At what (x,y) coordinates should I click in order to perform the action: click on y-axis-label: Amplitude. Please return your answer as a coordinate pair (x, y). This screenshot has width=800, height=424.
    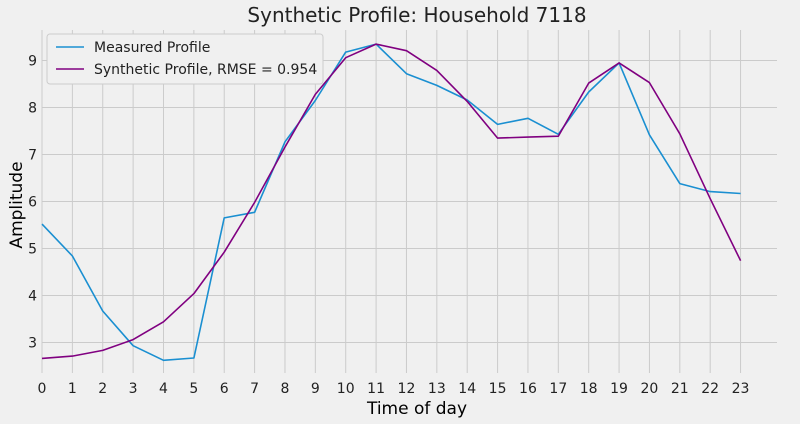
    Looking at the image, I should click on (17, 204).